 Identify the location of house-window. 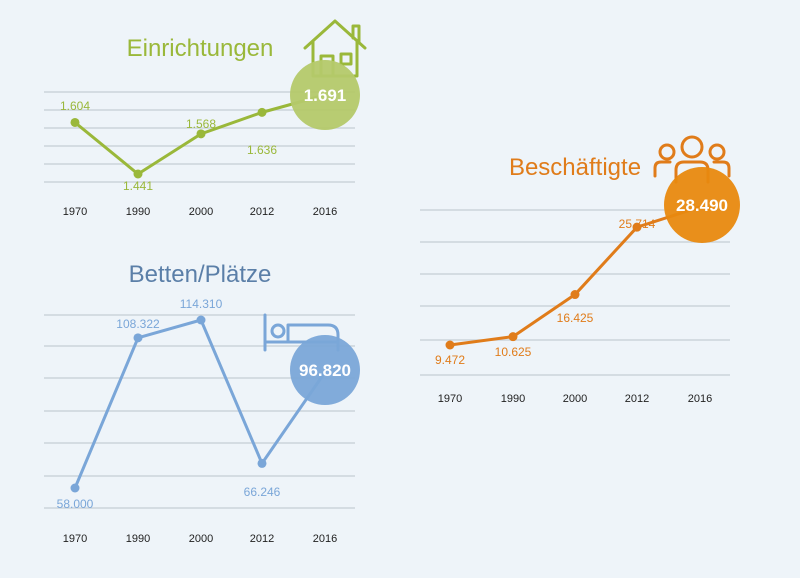
(346, 59).